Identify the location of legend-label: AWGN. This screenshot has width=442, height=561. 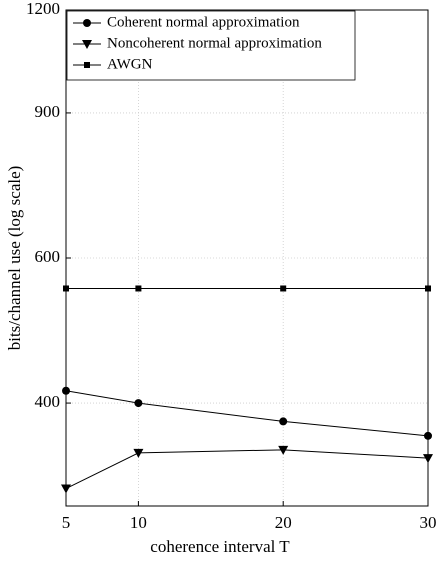
(130, 64).